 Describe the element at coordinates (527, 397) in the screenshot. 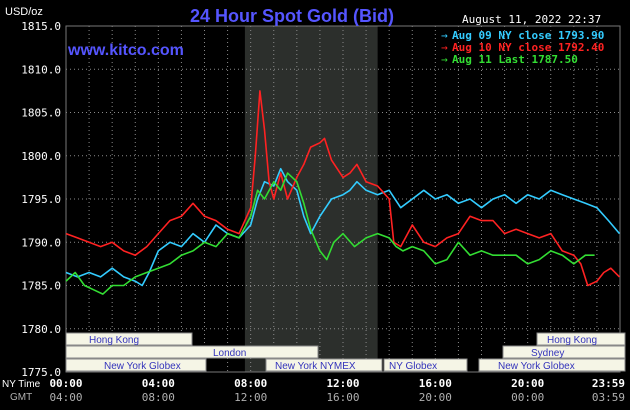

I see `x-tick-label-gmt: 00:00` at that location.